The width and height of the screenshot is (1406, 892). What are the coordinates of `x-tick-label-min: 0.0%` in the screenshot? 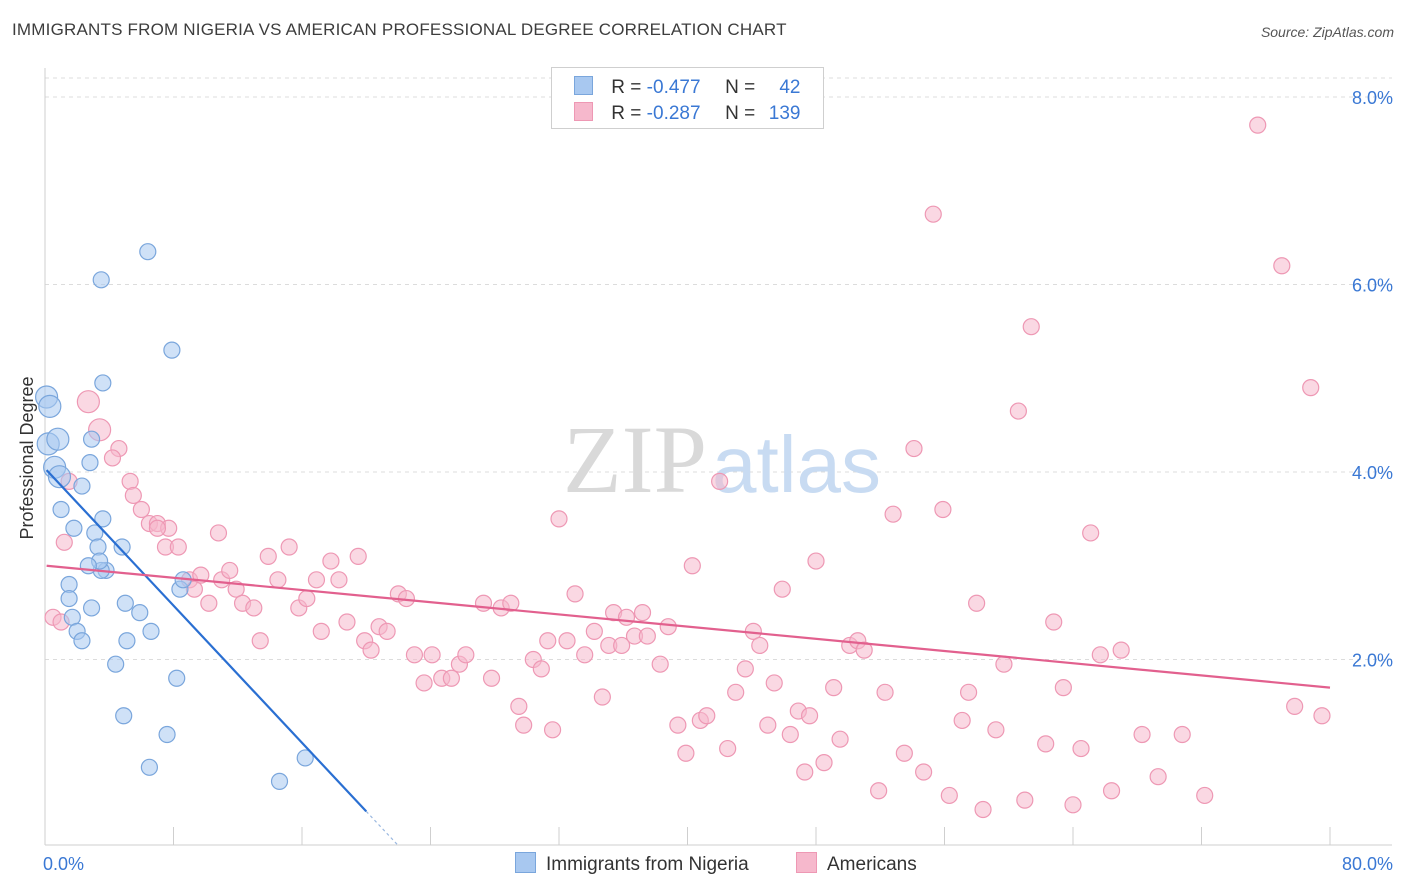 It's located at (63, 864).